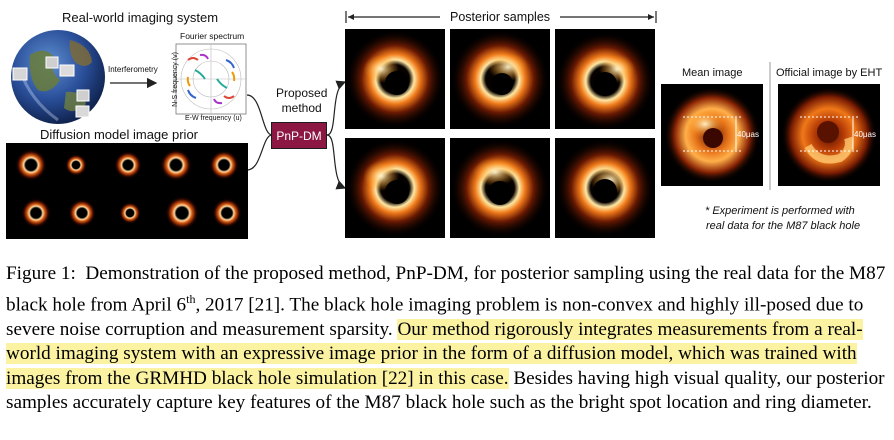 The width and height of the screenshot is (894, 440). What do you see at coordinates (336, 161) in the screenshot?
I see `bottom-sample-arrow` at bounding box center [336, 161].